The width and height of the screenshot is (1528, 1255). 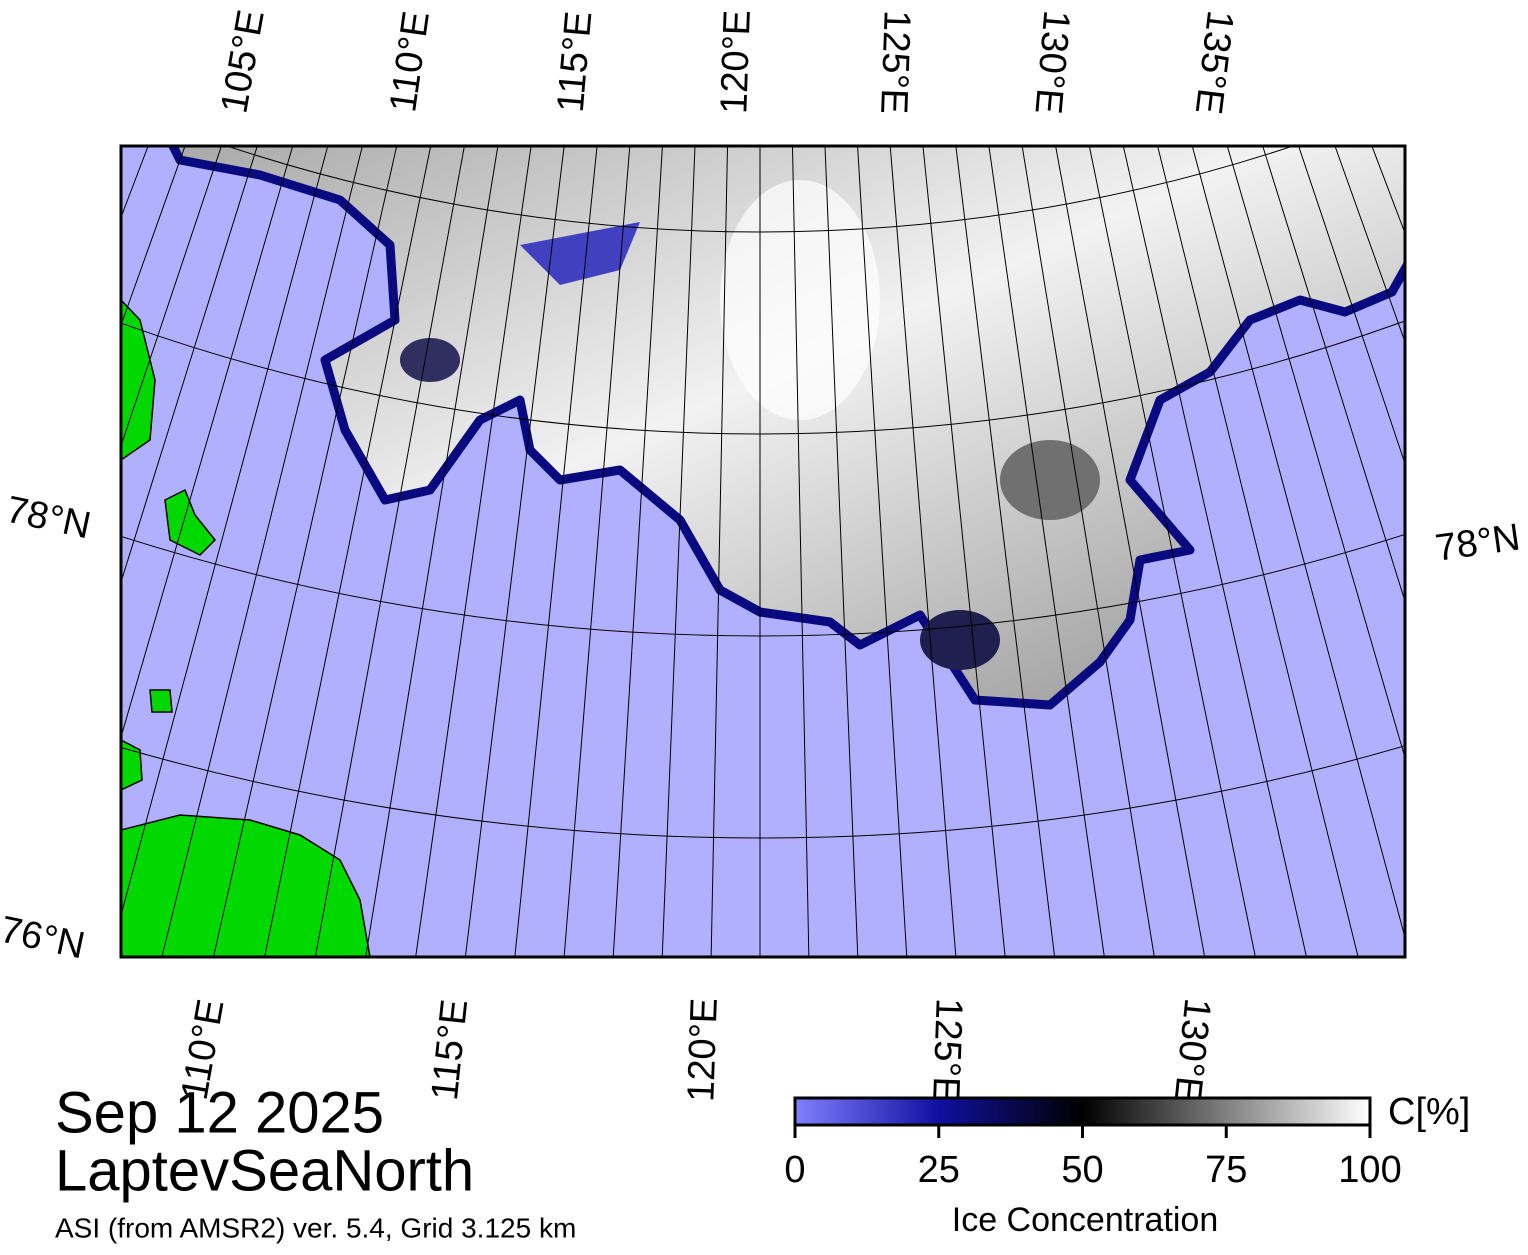 I want to click on colorbar-unit: C[%], so click(x=1429, y=1112).